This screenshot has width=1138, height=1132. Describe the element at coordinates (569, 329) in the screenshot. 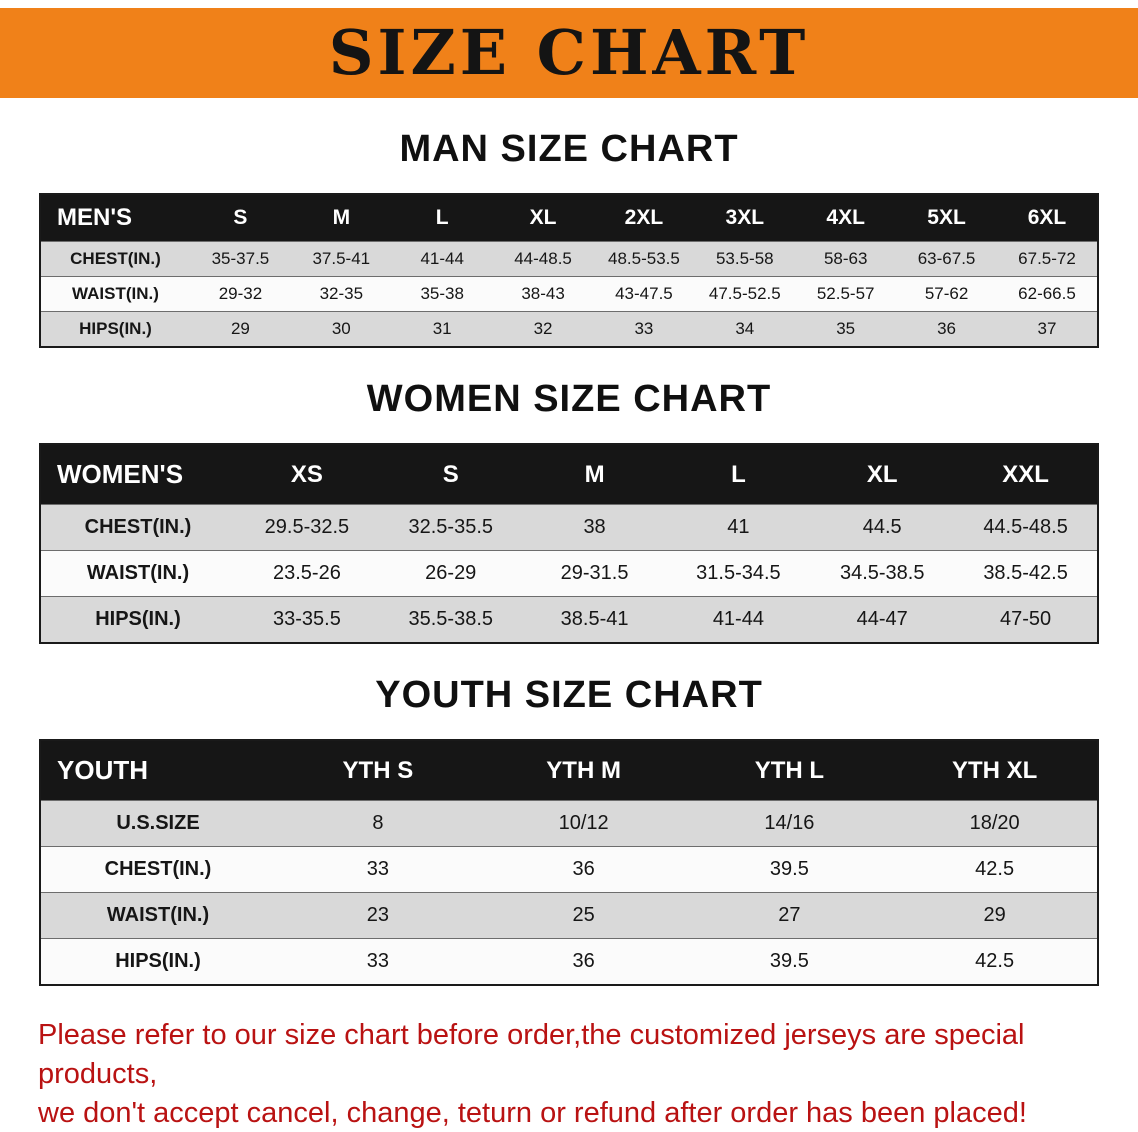

I see `table-row: HIPS(IN.) 29 30 31 32 33 34 35 36 37` at that location.